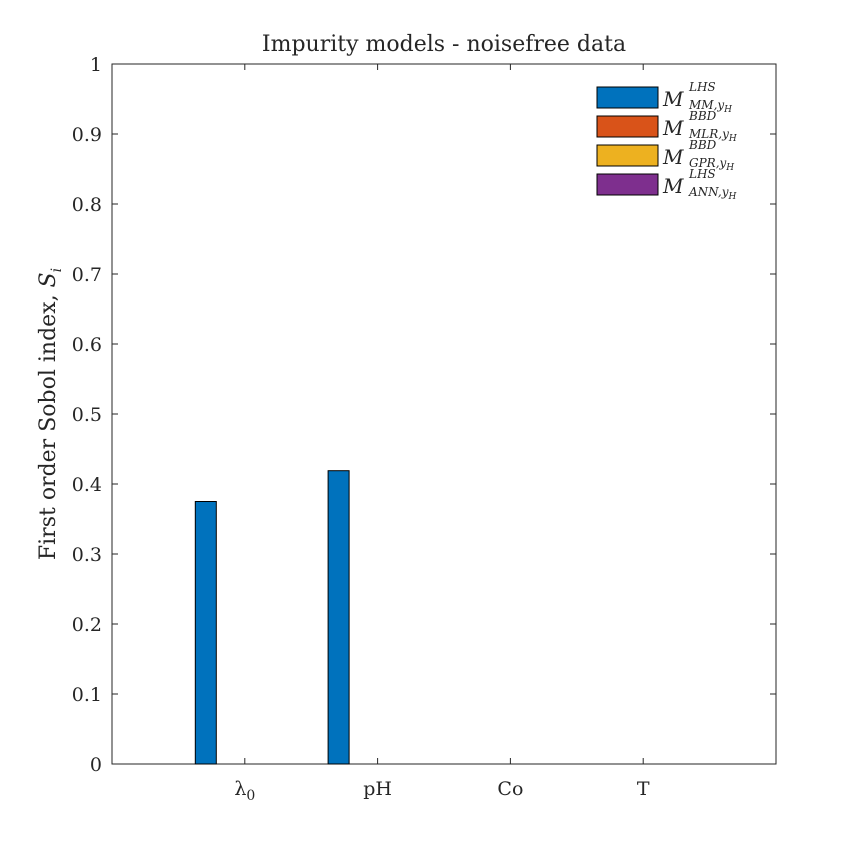 This screenshot has width=859, height=859. Describe the element at coordinates (87, 415) in the screenshot. I see `y-tick-label: 0.5` at that location.